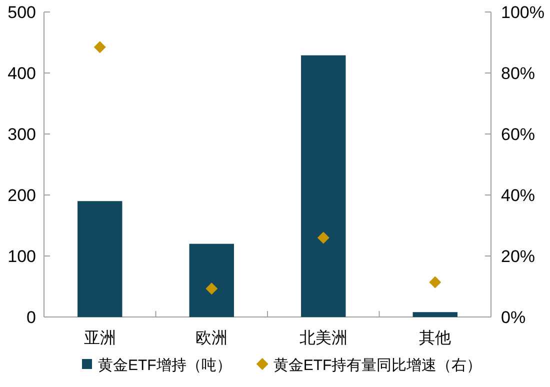 Image resolution: width=550 pixels, height=387 pixels. Describe the element at coordinates (518, 195) in the screenshot. I see `y2-tick-label: 40%` at that location.